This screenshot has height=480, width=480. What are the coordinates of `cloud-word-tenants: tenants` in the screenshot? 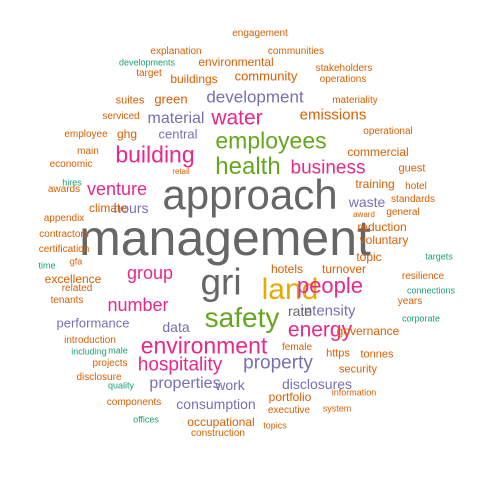 It's located at (67, 300).